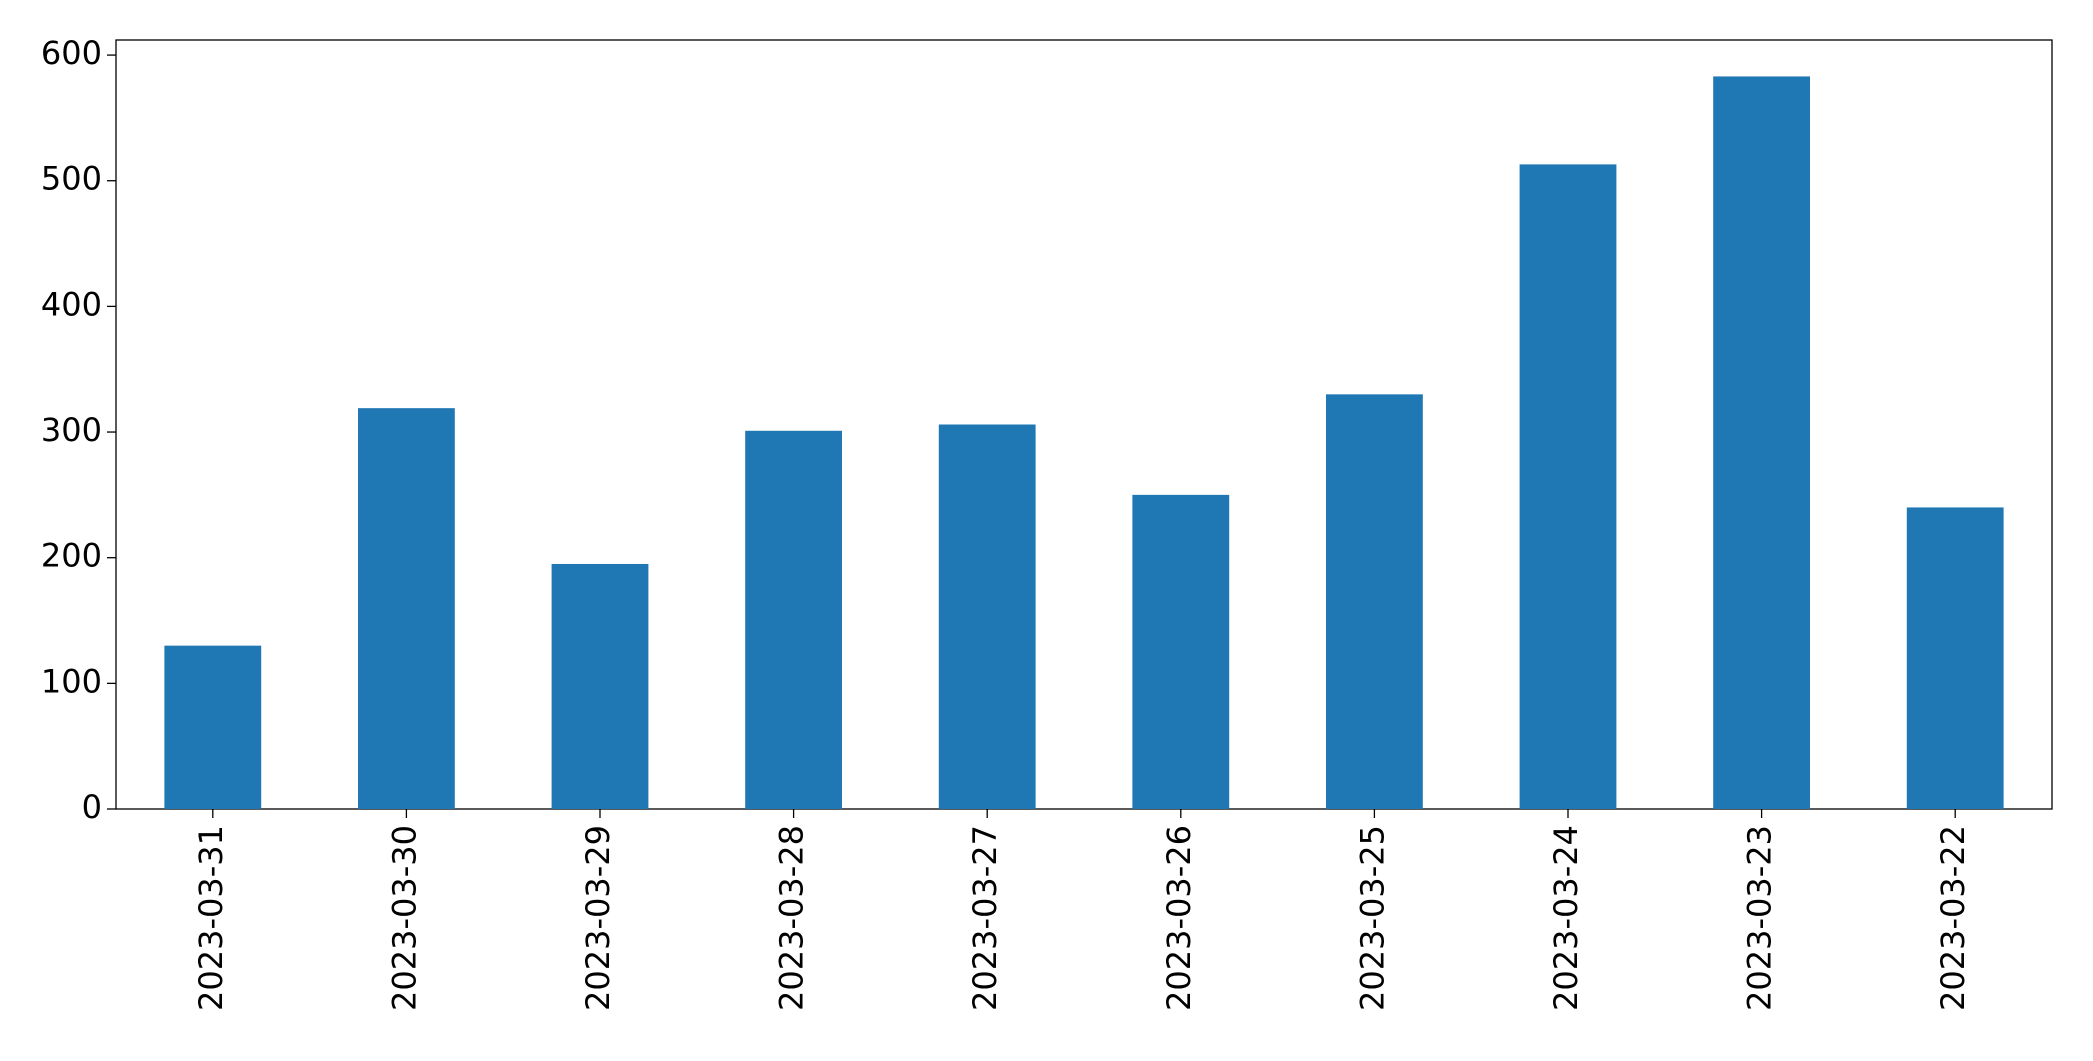 The height and width of the screenshot is (1061, 2093). Describe the element at coordinates (404, 918) in the screenshot. I see `x-tick-label: 2023-03-30` at that location.